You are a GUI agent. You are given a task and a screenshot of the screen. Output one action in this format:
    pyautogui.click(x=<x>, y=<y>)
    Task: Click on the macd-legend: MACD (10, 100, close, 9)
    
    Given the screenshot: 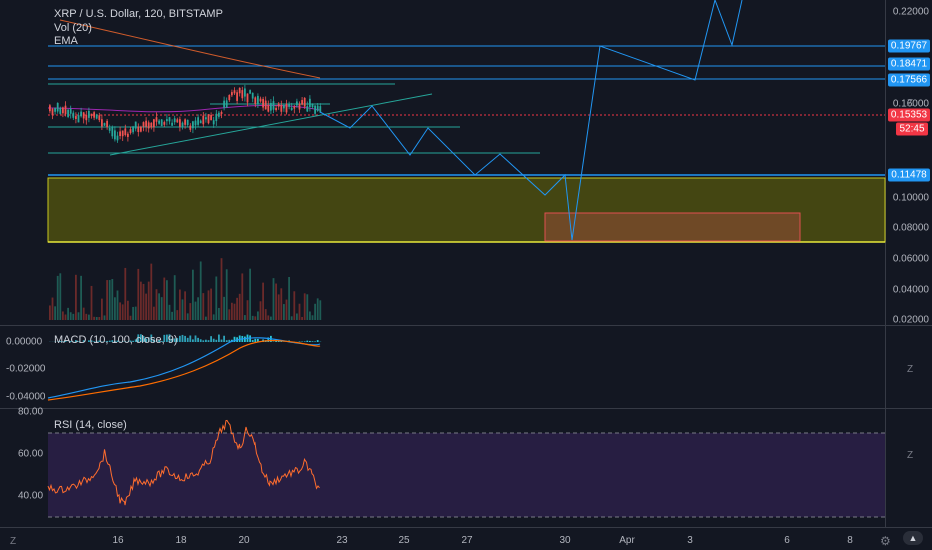 What is the action you would take?
    pyautogui.click(x=116, y=340)
    